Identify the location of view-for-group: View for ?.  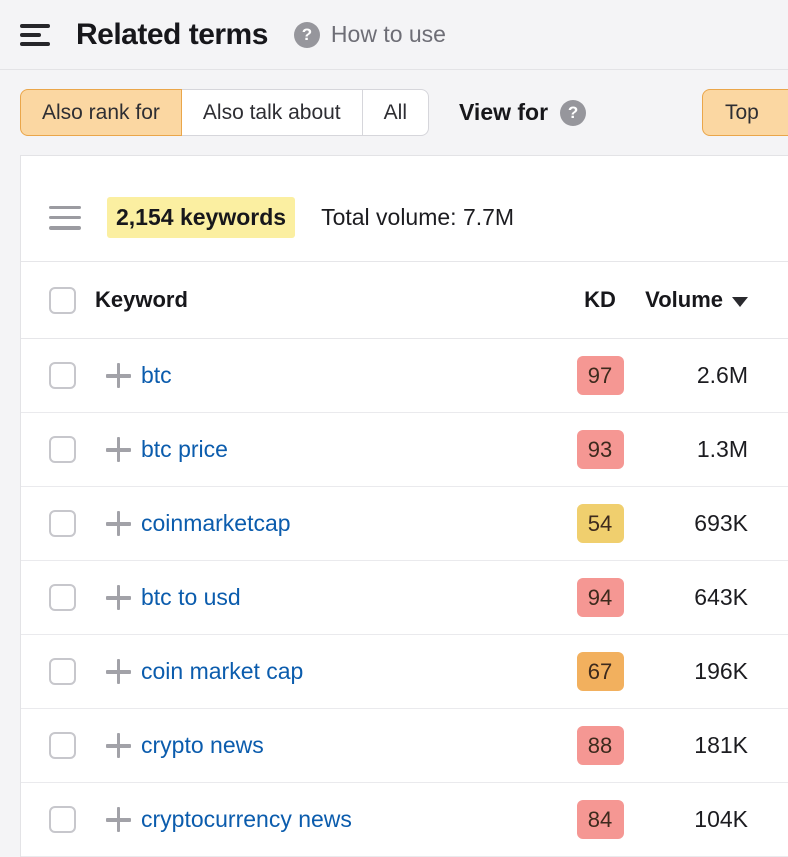
(523, 112).